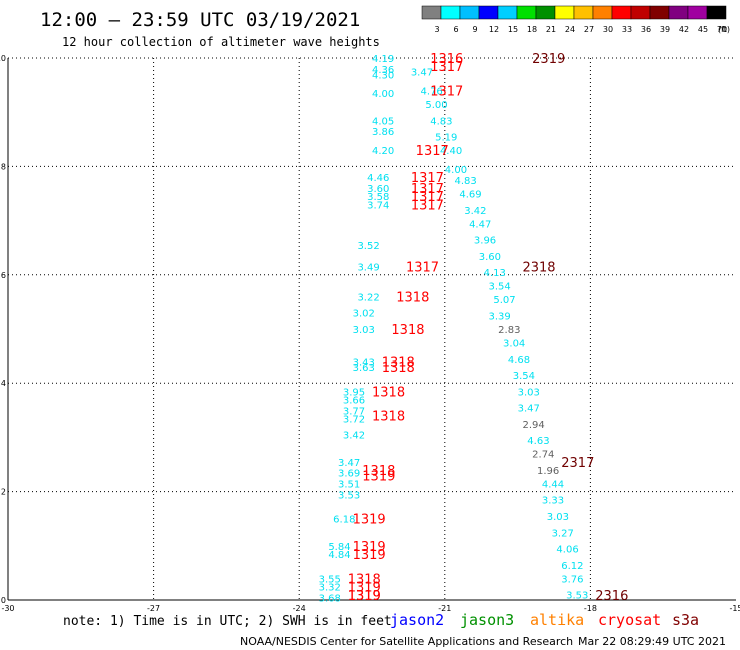 Image resolution: width=740 pixels, height=650 pixels. Describe the element at coordinates (533, 425) in the screenshot. I see `data-point: 2.94` at that location.